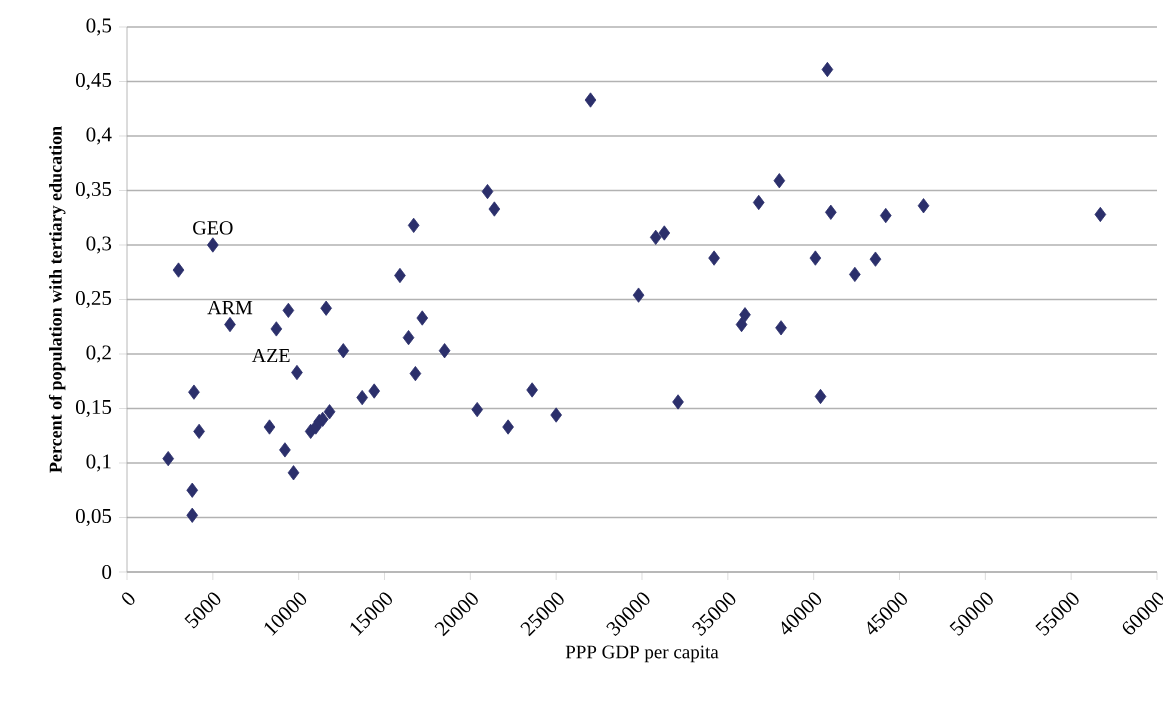  Describe the element at coordinates (230, 307) in the screenshot. I see `annotation: ARM` at that location.